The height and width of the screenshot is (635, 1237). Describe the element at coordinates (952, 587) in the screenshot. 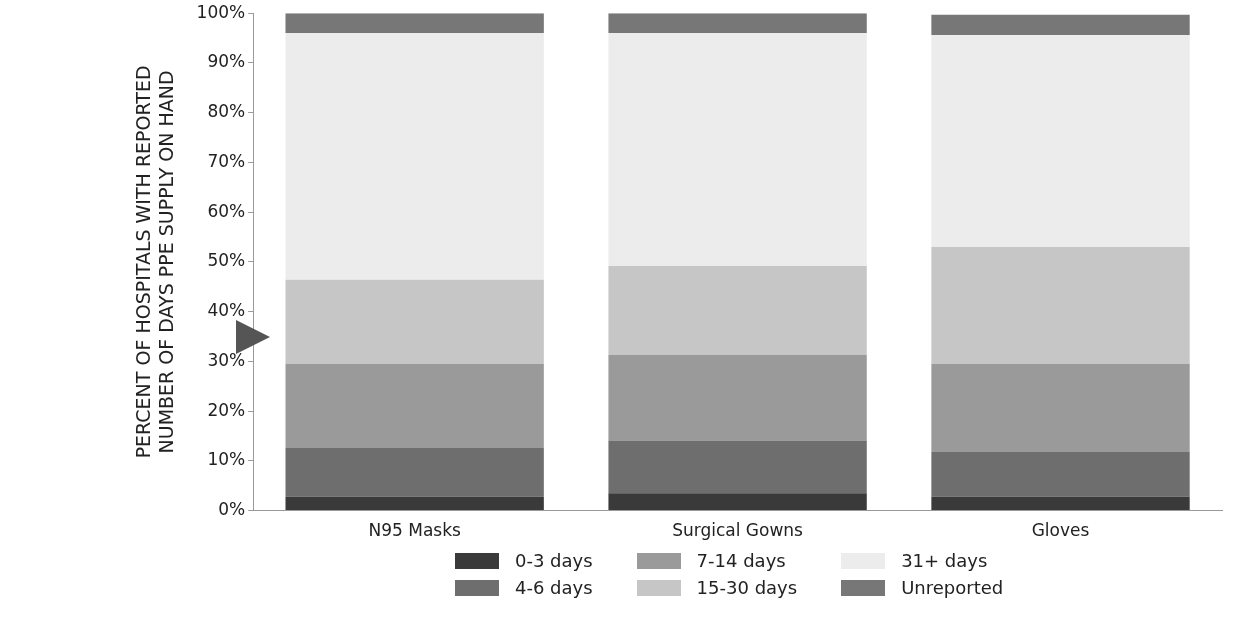

I see `legend-label: Unreported` at that location.